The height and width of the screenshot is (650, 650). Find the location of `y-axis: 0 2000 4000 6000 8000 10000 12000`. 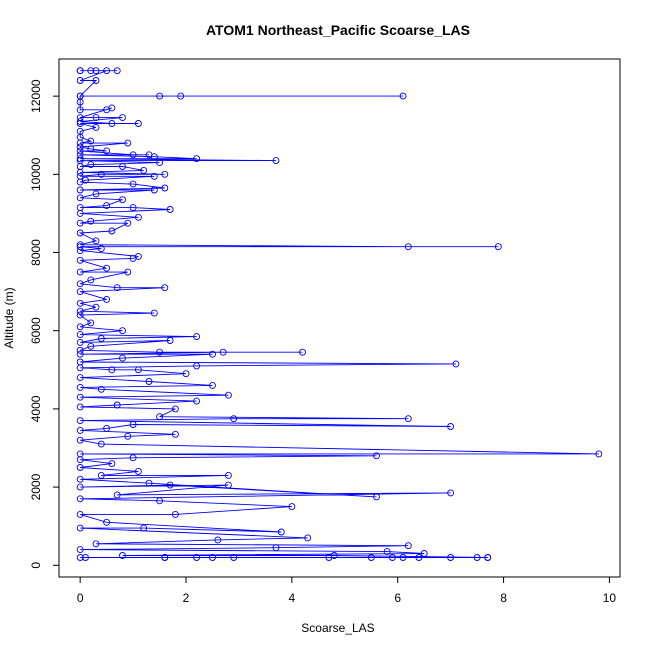

y-axis: 0 2000 4000 6000 8000 10000 12000 is located at coordinates (44, 324).